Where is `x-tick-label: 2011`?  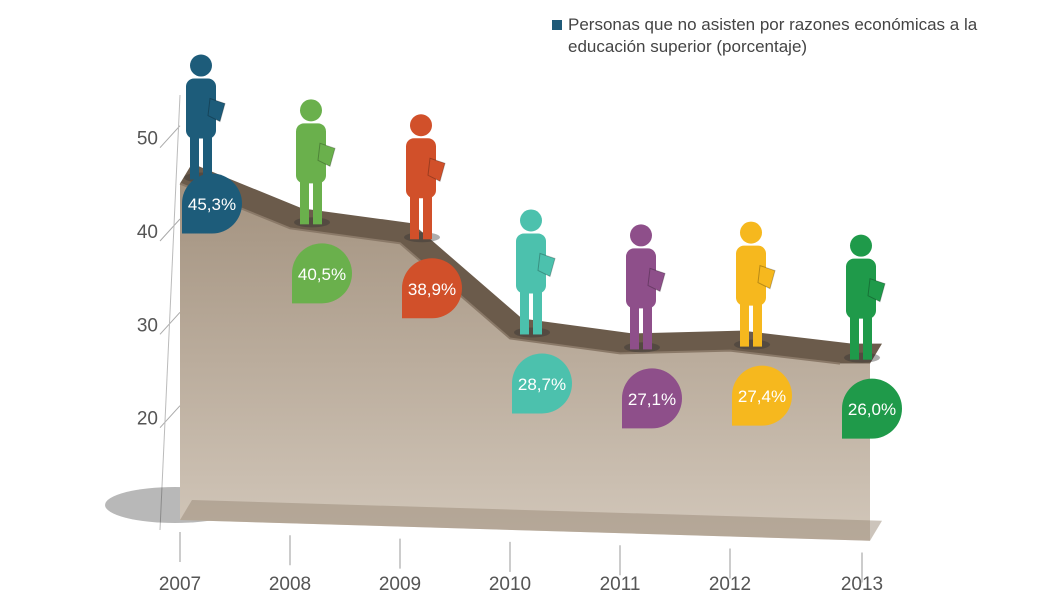
x-tick-label: 2011 is located at coordinates (620, 584).